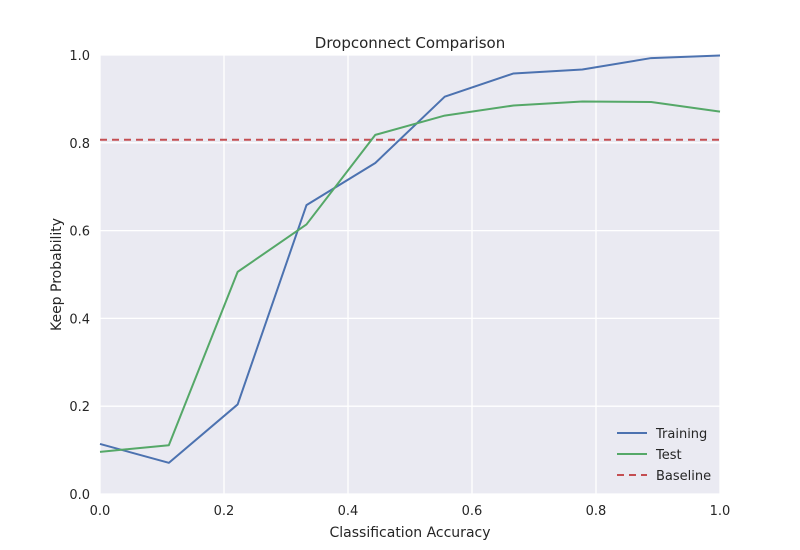  What do you see at coordinates (596, 511) in the screenshot?
I see `x-tick-label: 0.8` at bounding box center [596, 511].